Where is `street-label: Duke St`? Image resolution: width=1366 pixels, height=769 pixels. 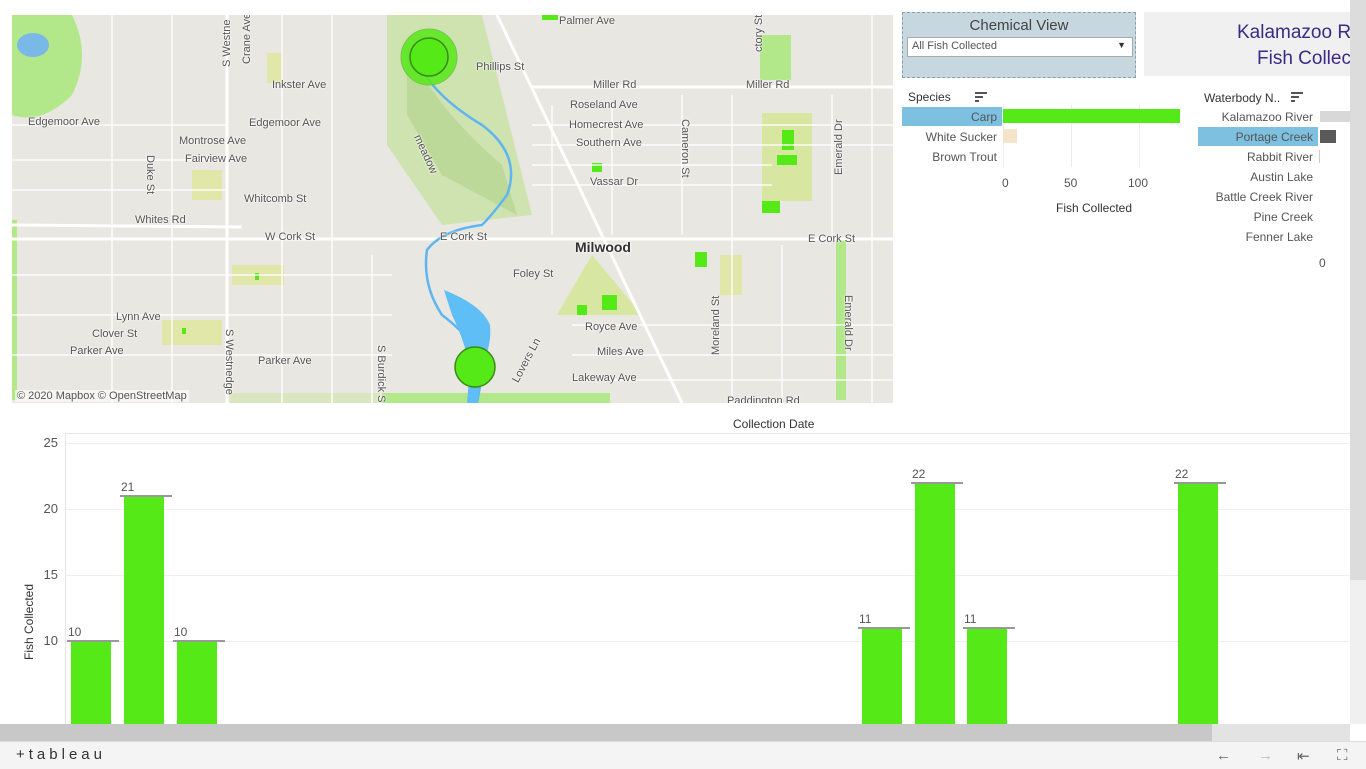
street-label: Duke St is located at coordinates (150, 175).